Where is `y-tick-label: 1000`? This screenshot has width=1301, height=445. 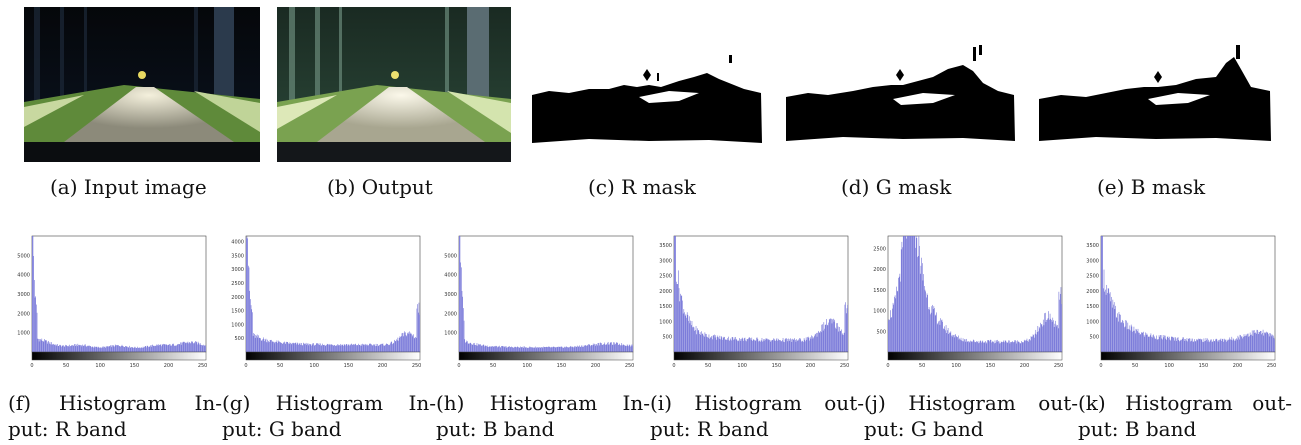 y-tick-label: 1000 is located at coordinates (237, 325).